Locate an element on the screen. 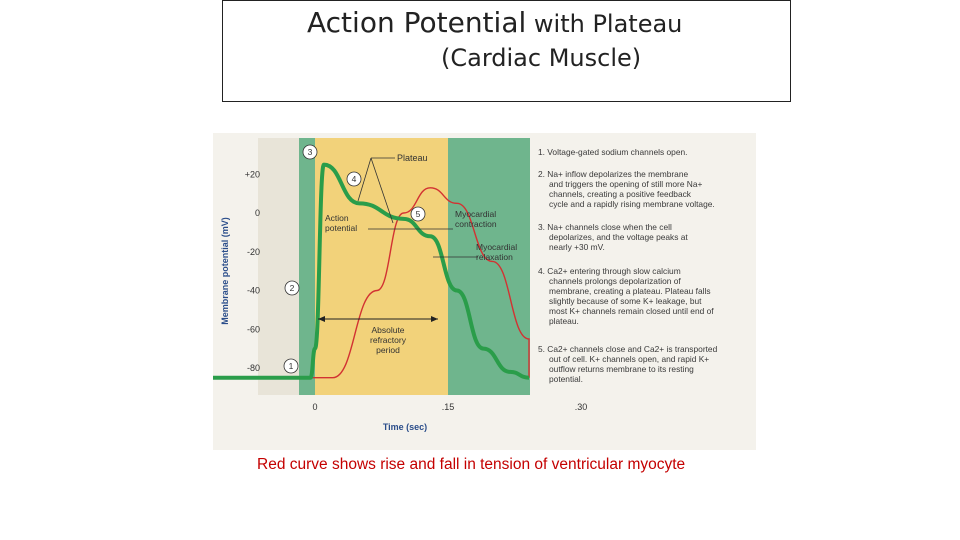  region-depolarization is located at coordinates (307, 266).